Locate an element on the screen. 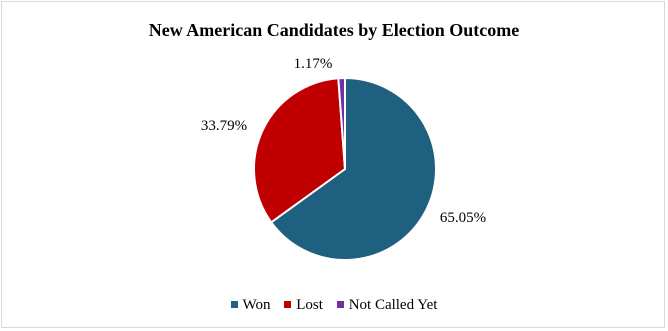  legend-item-not-called-yet: Not Called Yet is located at coordinates (387, 305).